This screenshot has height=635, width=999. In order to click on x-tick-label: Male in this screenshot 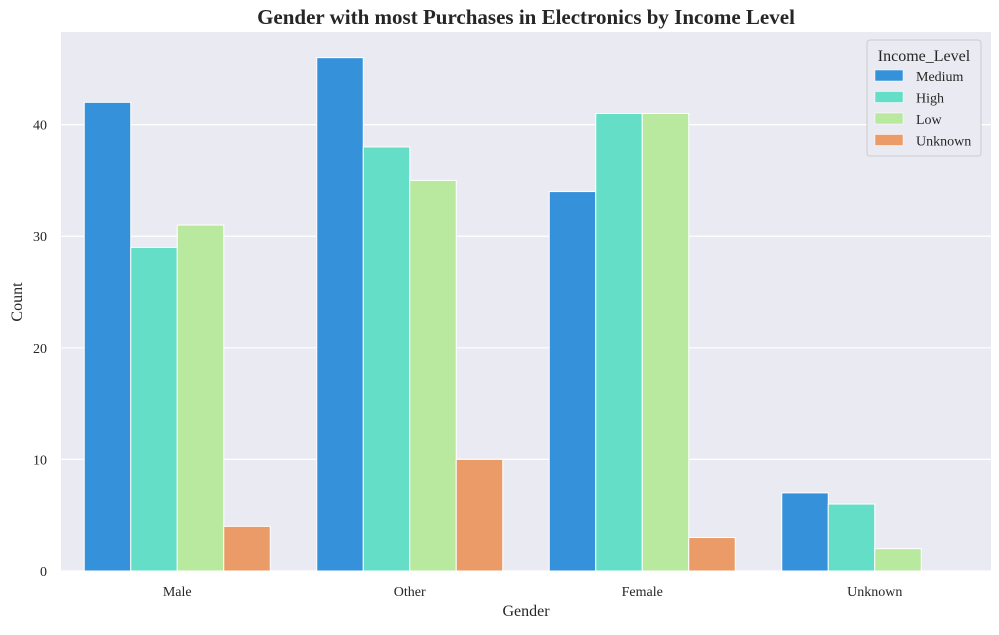, I will do `click(177, 592)`.